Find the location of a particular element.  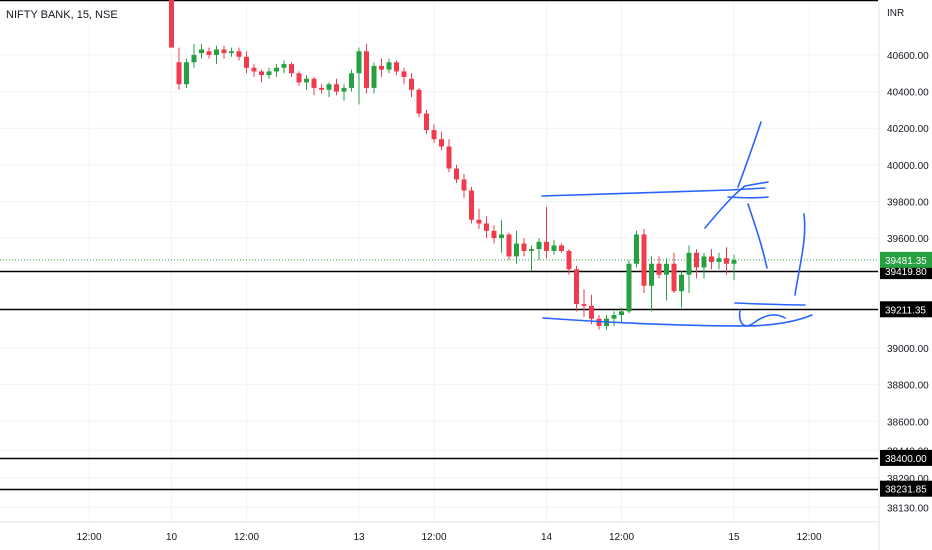

drawing-bottom-range-line is located at coordinates (677, 320).